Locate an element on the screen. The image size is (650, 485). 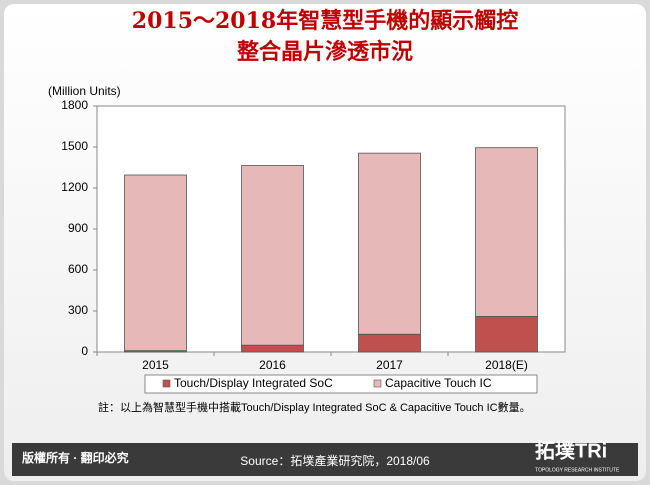
footer-bar is located at coordinates (325, 459).